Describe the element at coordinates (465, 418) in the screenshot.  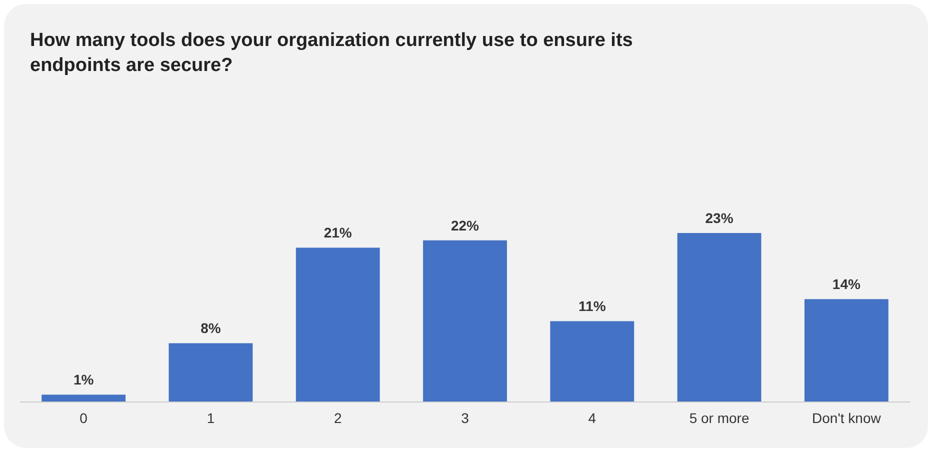
I see `x-tick-label: 3` at that location.